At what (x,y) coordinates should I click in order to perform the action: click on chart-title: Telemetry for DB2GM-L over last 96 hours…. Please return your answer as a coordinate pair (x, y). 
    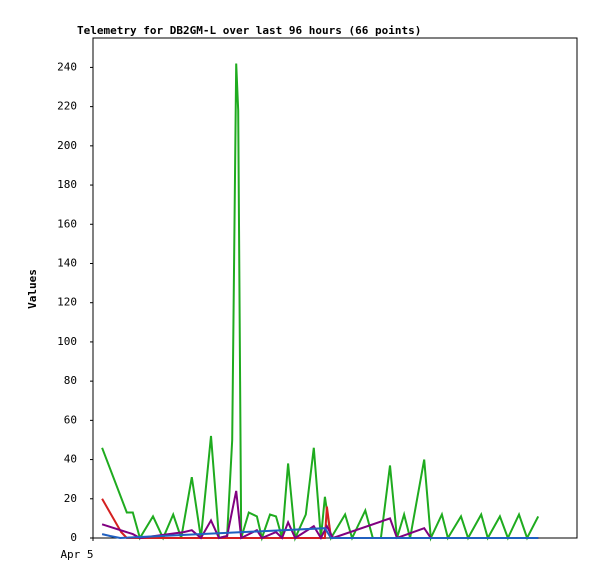
    Looking at the image, I should click on (249, 30).